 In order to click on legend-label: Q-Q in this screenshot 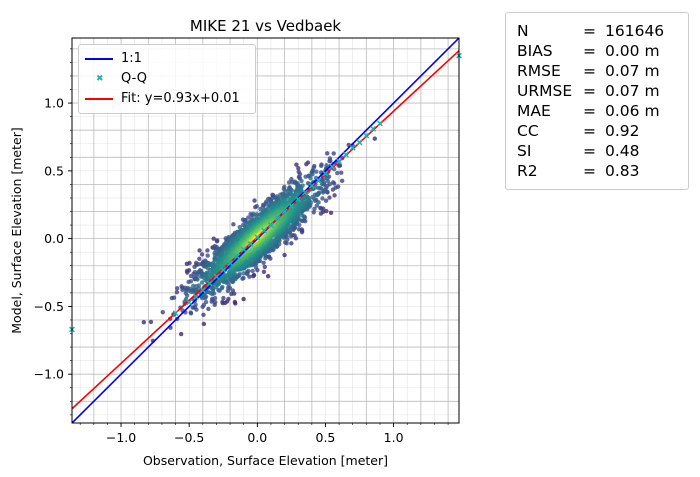, I will do `click(134, 78)`.